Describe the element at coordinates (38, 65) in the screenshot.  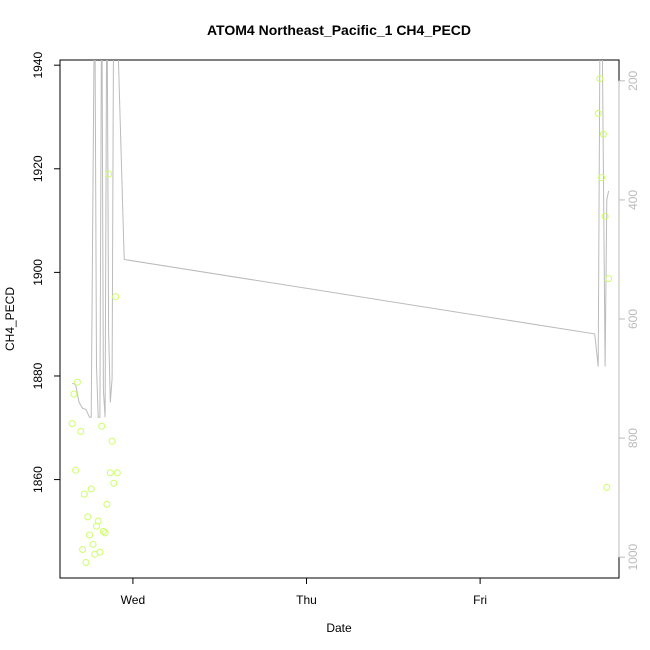
I see `y-tick-label: 1940` at that location.